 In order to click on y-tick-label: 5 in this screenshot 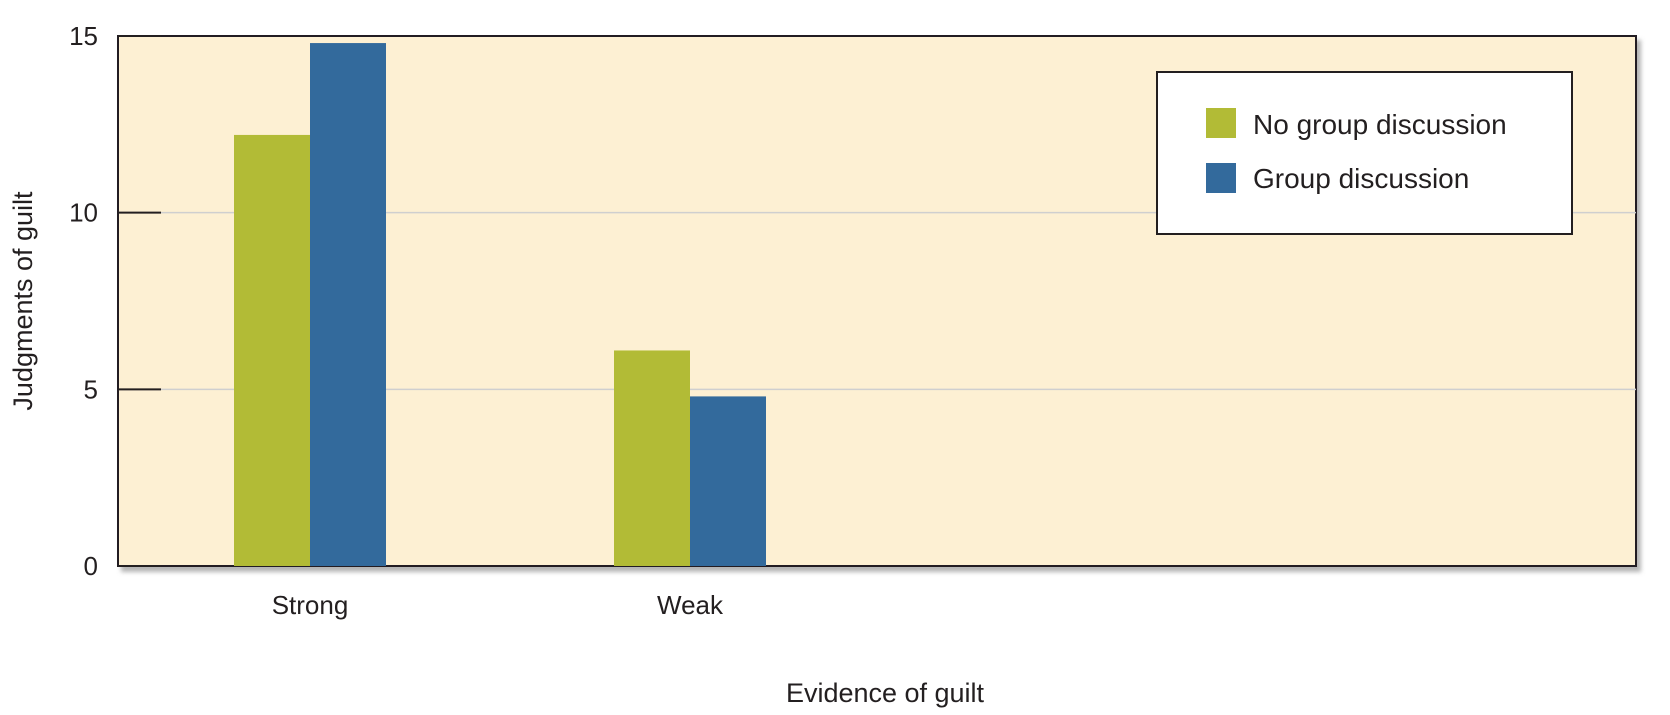, I will do `click(91, 389)`.